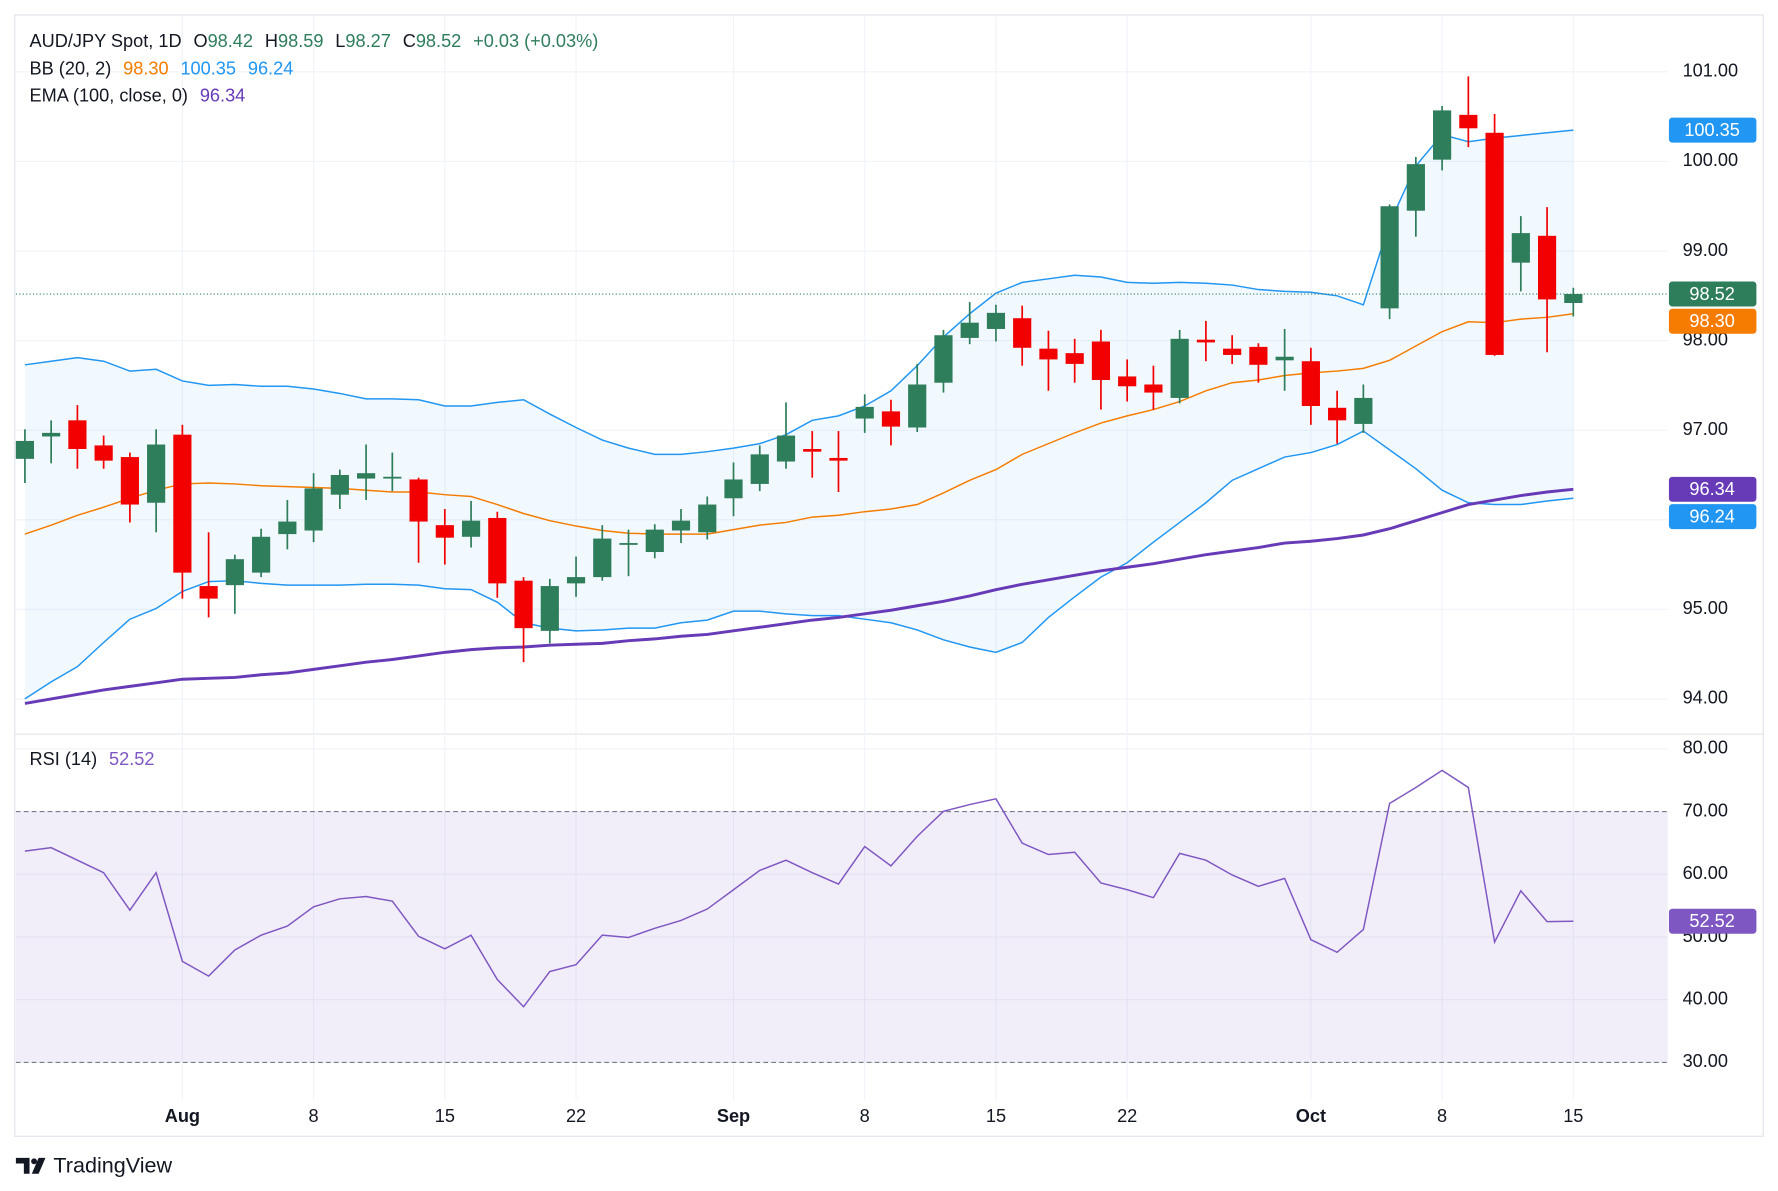 The image size is (1778, 1191). Describe the element at coordinates (1711, 294) in the screenshot. I see `price-badge-label: 98.52` at that location.